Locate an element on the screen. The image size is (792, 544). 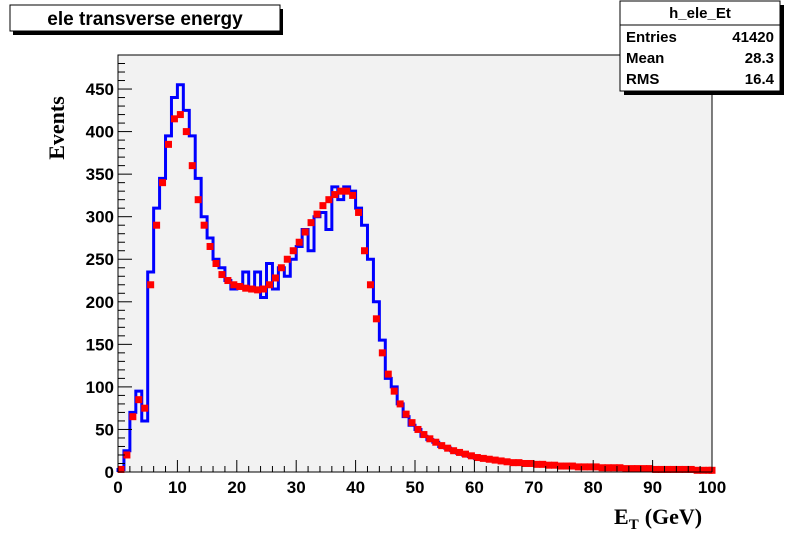
chart-title: ele transverse energy is located at coordinates (145, 19).